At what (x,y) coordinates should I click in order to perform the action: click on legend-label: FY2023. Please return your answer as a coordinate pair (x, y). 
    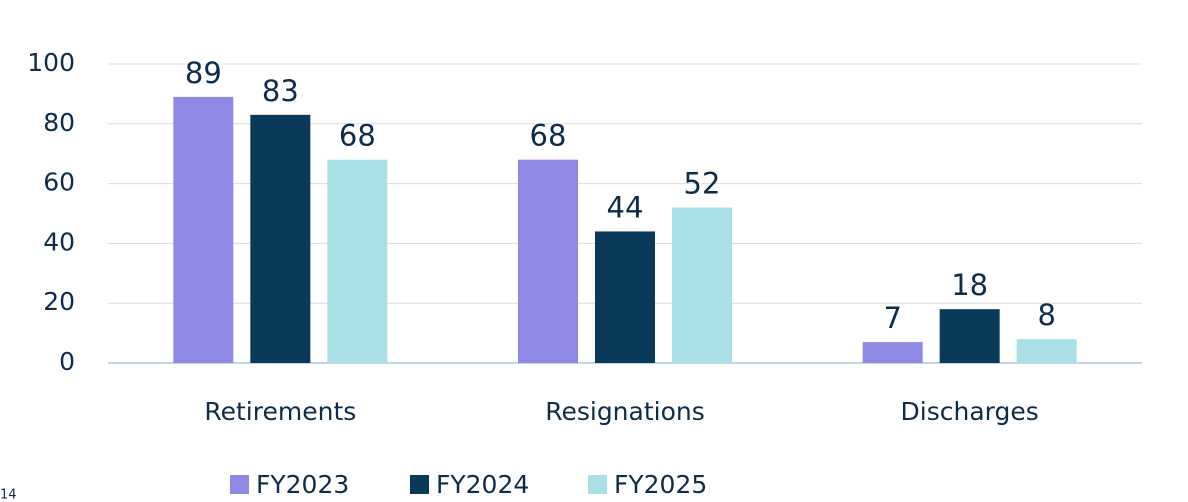
    Looking at the image, I should click on (302, 484).